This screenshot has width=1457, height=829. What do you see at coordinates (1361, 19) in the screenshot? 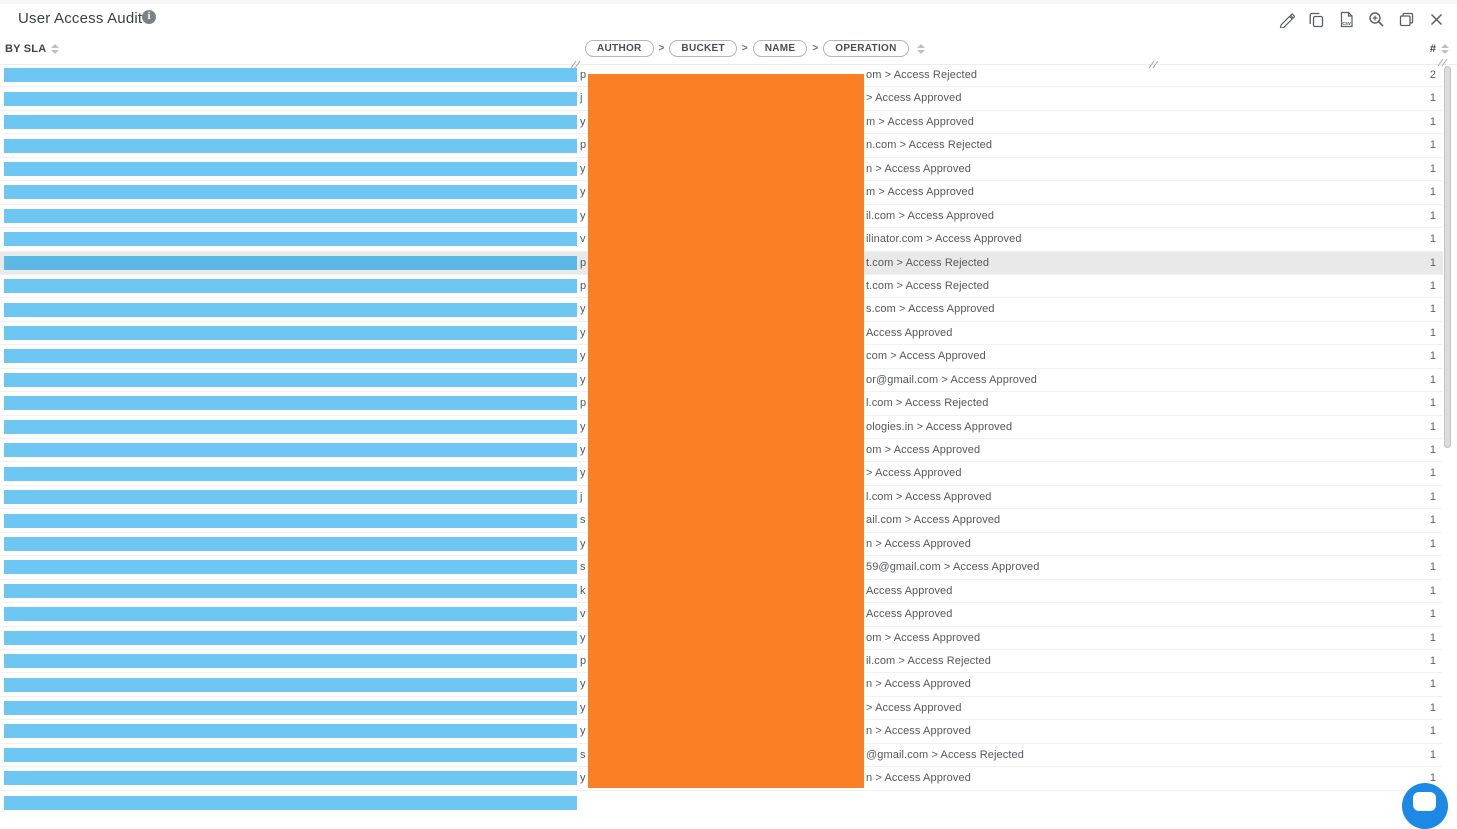
I see `widget-toolbar: csv` at bounding box center [1361, 19].